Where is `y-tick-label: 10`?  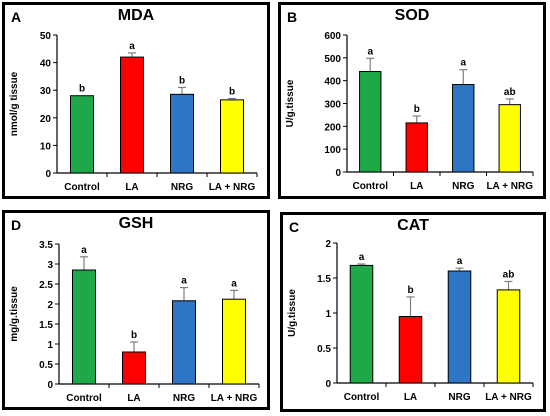 y-tick-label: 10 is located at coordinates (46, 146).